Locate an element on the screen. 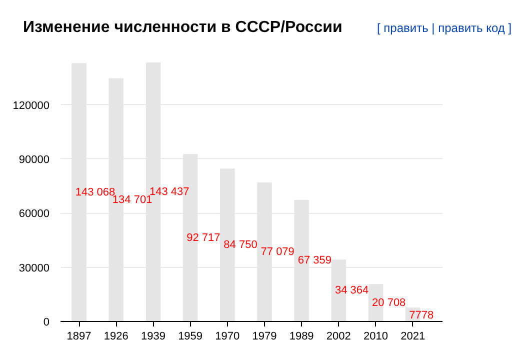 This screenshot has width=527, height=346. y-tick-label: 0 is located at coordinates (46, 322).